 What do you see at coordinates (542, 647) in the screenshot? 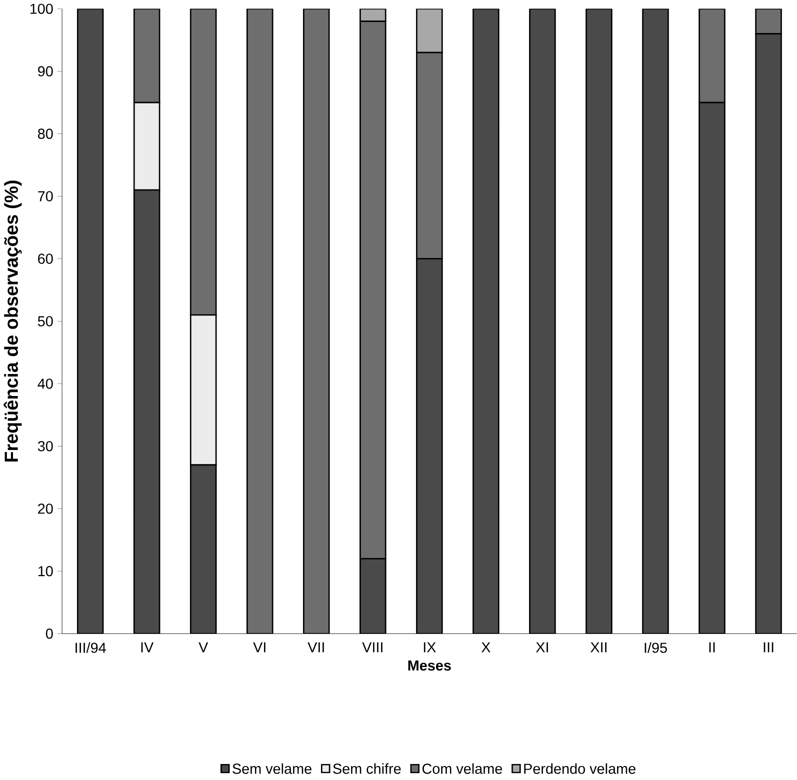
I see `x-tick-label: XI` at bounding box center [542, 647].